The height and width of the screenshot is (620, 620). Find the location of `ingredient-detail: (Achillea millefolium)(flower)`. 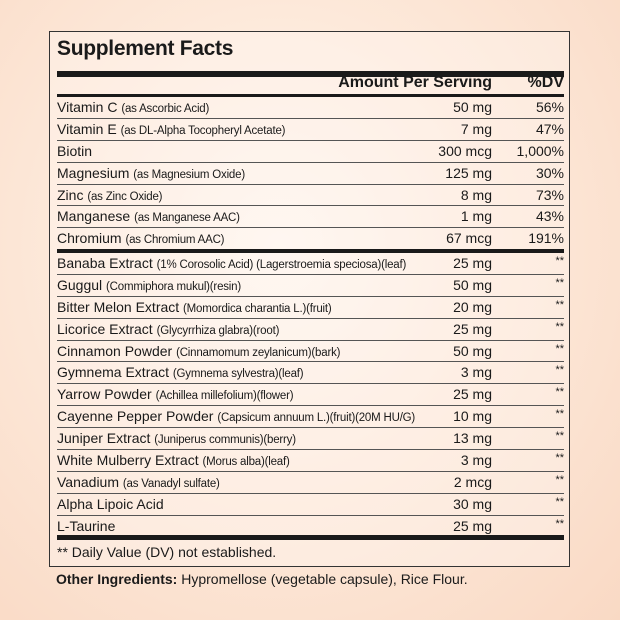

ingredient-detail: (Achillea millefolium)(flower) is located at coordinates (224, 396).